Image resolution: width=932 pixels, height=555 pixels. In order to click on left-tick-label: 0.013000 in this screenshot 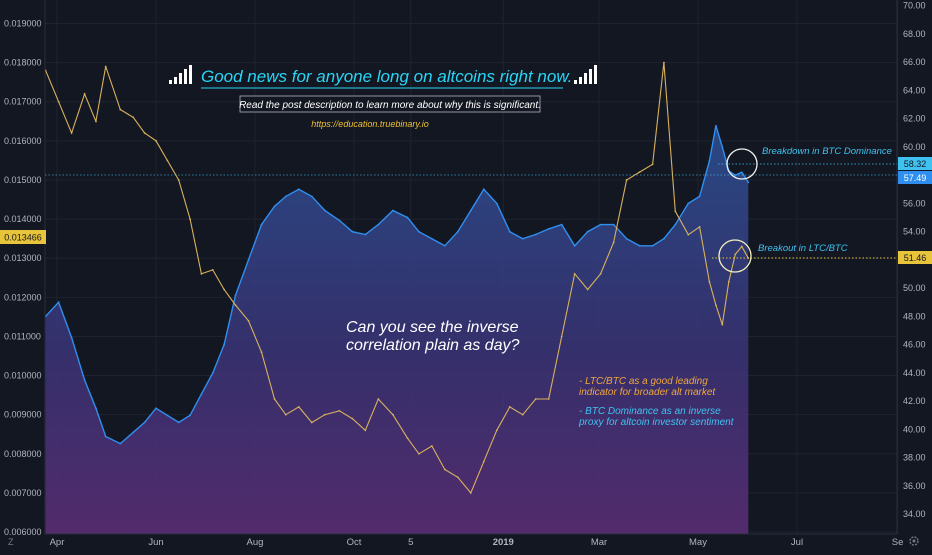, I will do `click(23, 258)`.